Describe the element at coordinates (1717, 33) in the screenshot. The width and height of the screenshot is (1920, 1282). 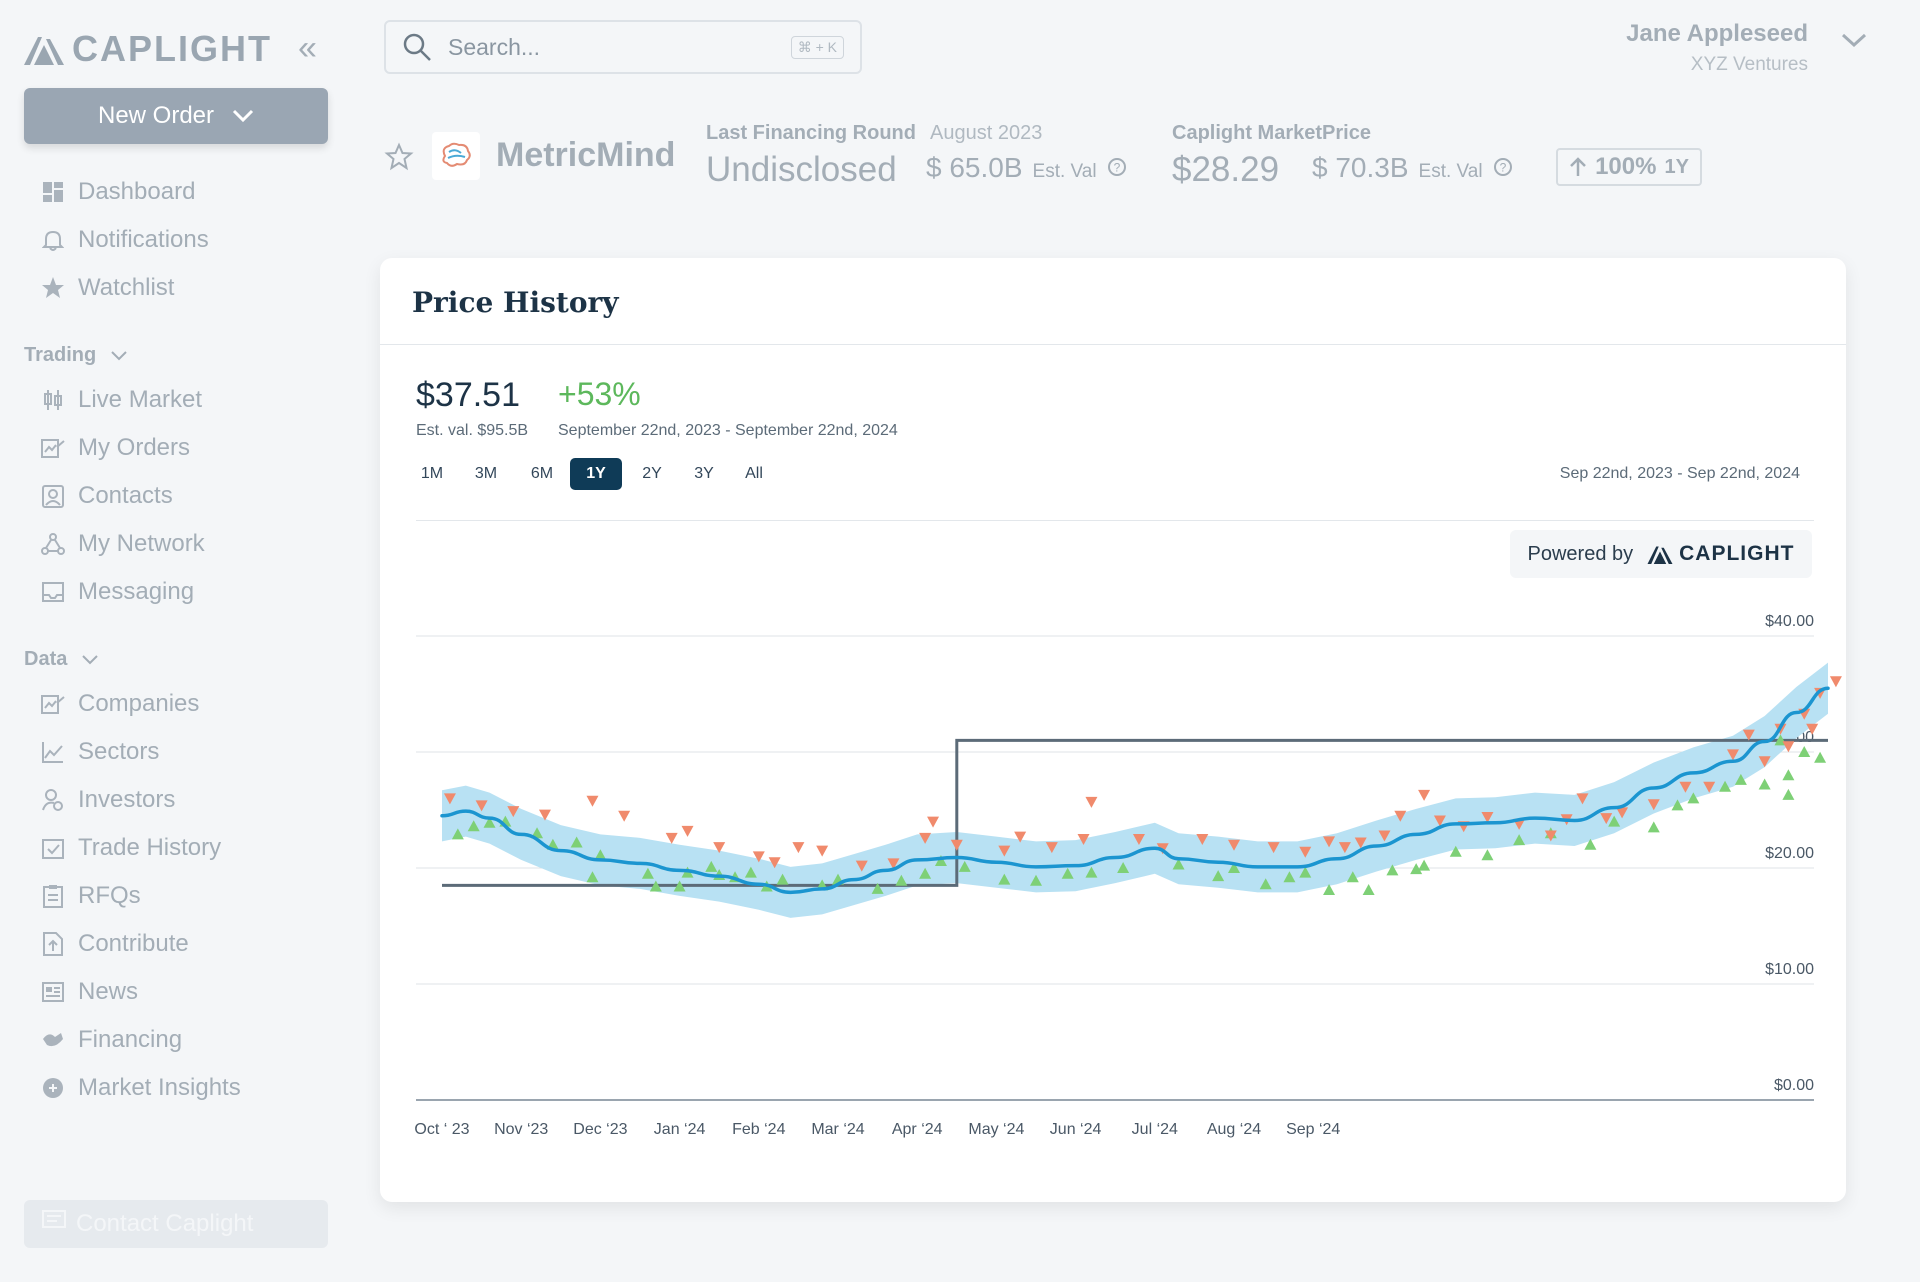
I see `user-name: Jane Appleseed` at that location.